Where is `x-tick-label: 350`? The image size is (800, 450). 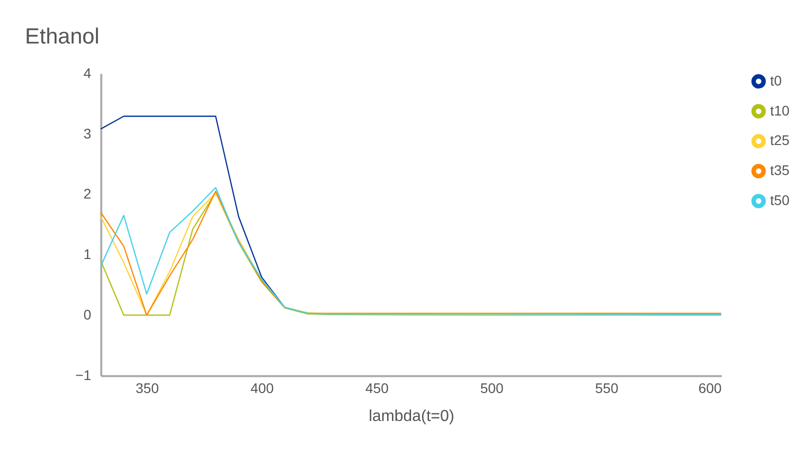 x-tick-label: 350 is located at coordinates (148, 388).